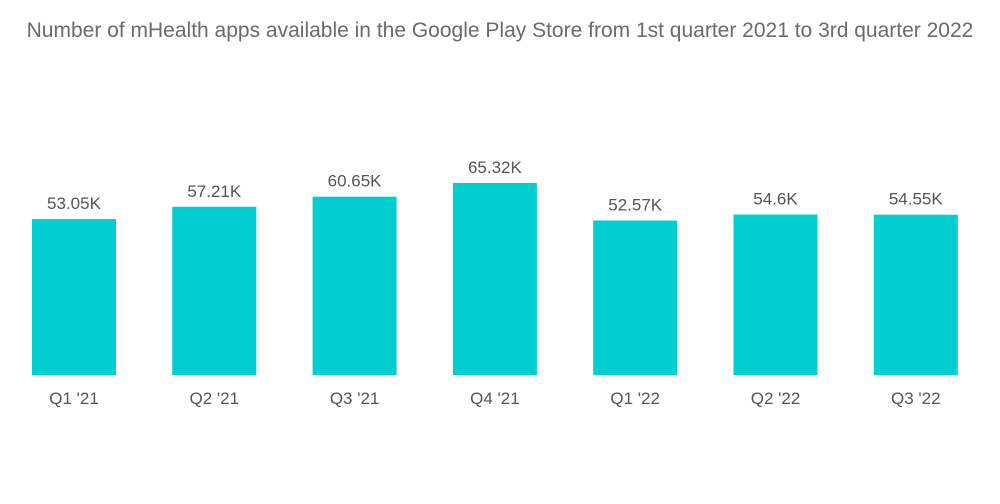  I want to click on x-tick-label-4: Q1 '22, so click(635, 398).